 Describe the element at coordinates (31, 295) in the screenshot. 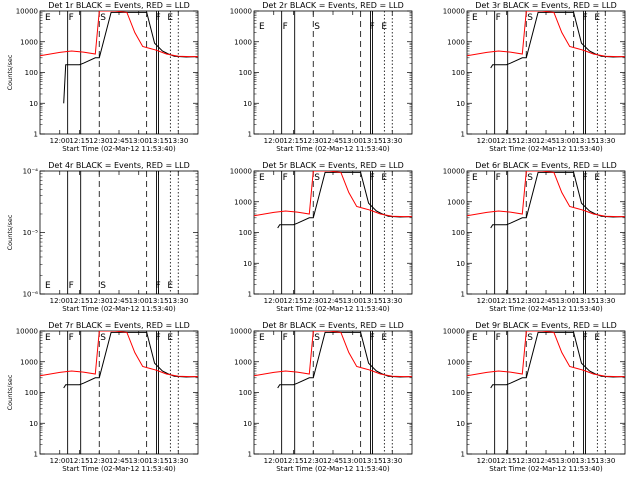

I see `y-tick-label: 10⁻⁶` at that location.